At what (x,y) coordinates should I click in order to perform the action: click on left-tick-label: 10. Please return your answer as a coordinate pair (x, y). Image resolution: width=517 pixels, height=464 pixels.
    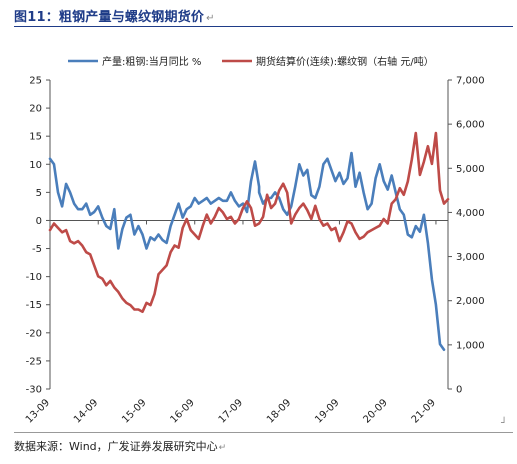
    Looking at the image, I should click on (35, 165).